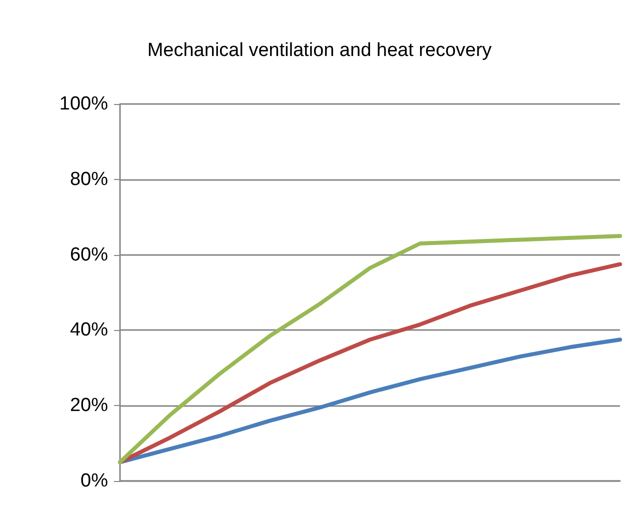 This screenshot has height=507, width=639. Describe the element at coordinates (319, 50) in the screenshot. I see `chart-title: Mechanical ventilation and heat recovery` at that location.